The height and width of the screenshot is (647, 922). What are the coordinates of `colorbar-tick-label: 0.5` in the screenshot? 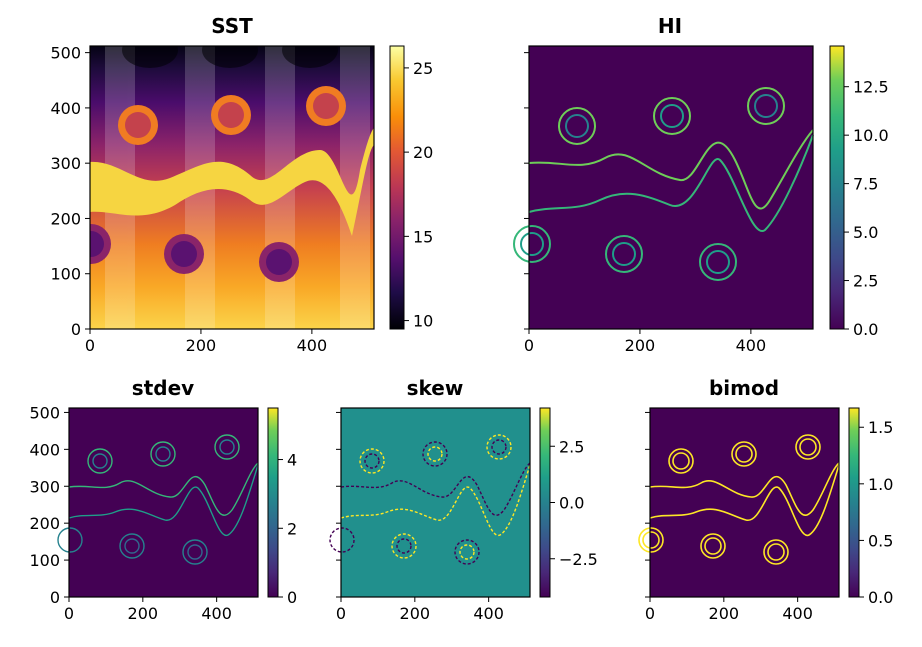 It's located at (880, 540).